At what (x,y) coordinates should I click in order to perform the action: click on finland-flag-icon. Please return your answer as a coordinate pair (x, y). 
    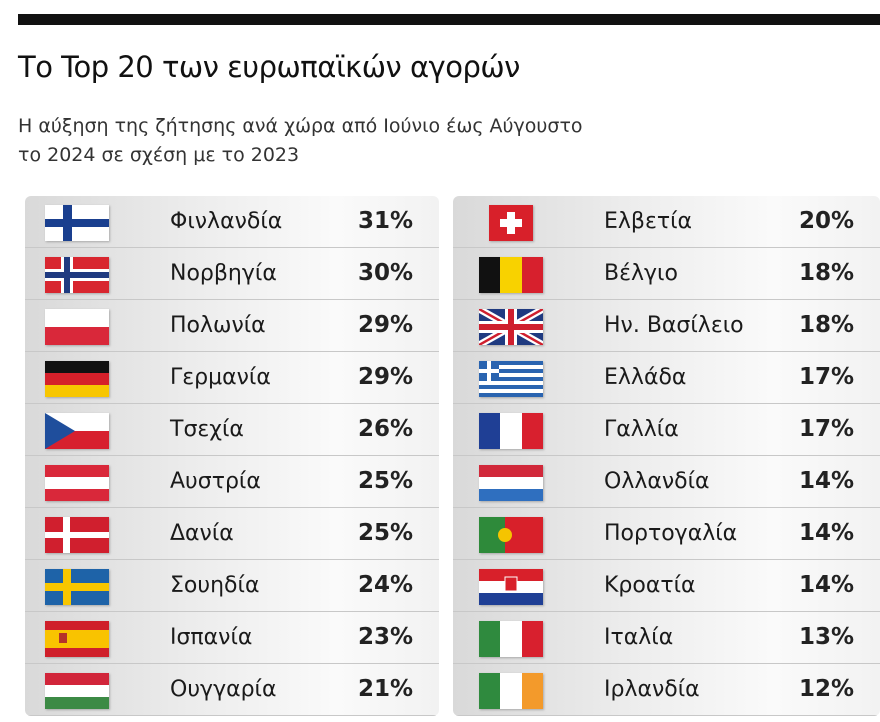
    Looking at the image, I should click on (77, 223).